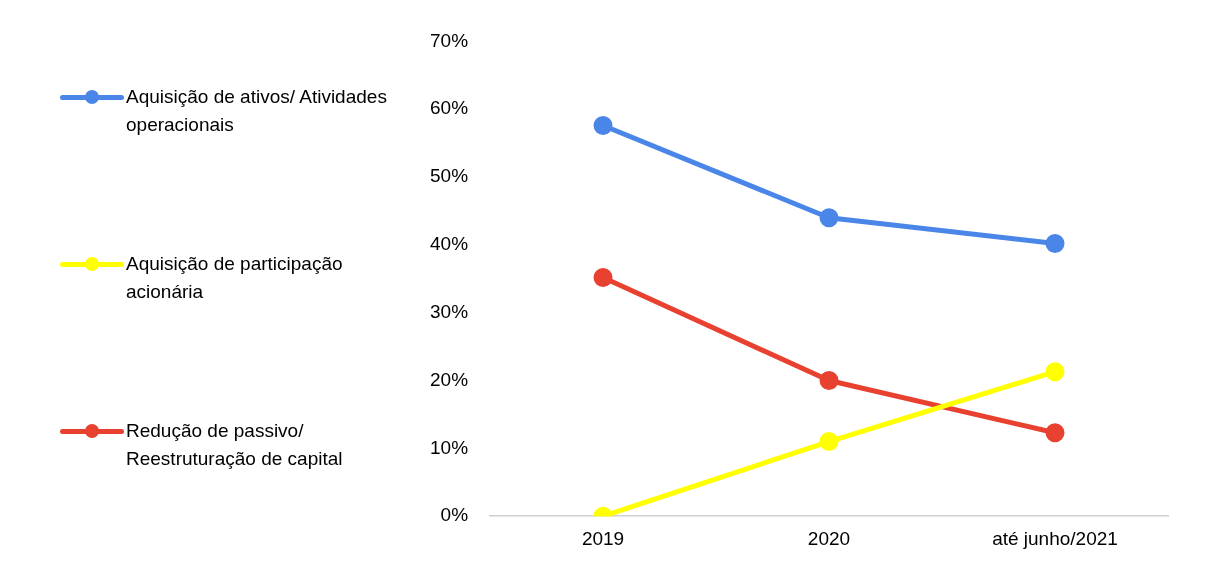 Image resolution: width=1212 pixels, height=580 pixels. Describe the element at coordinates (1055, 538) in the screenshot. I see `x-tick-label: até junho/2021` at that location.